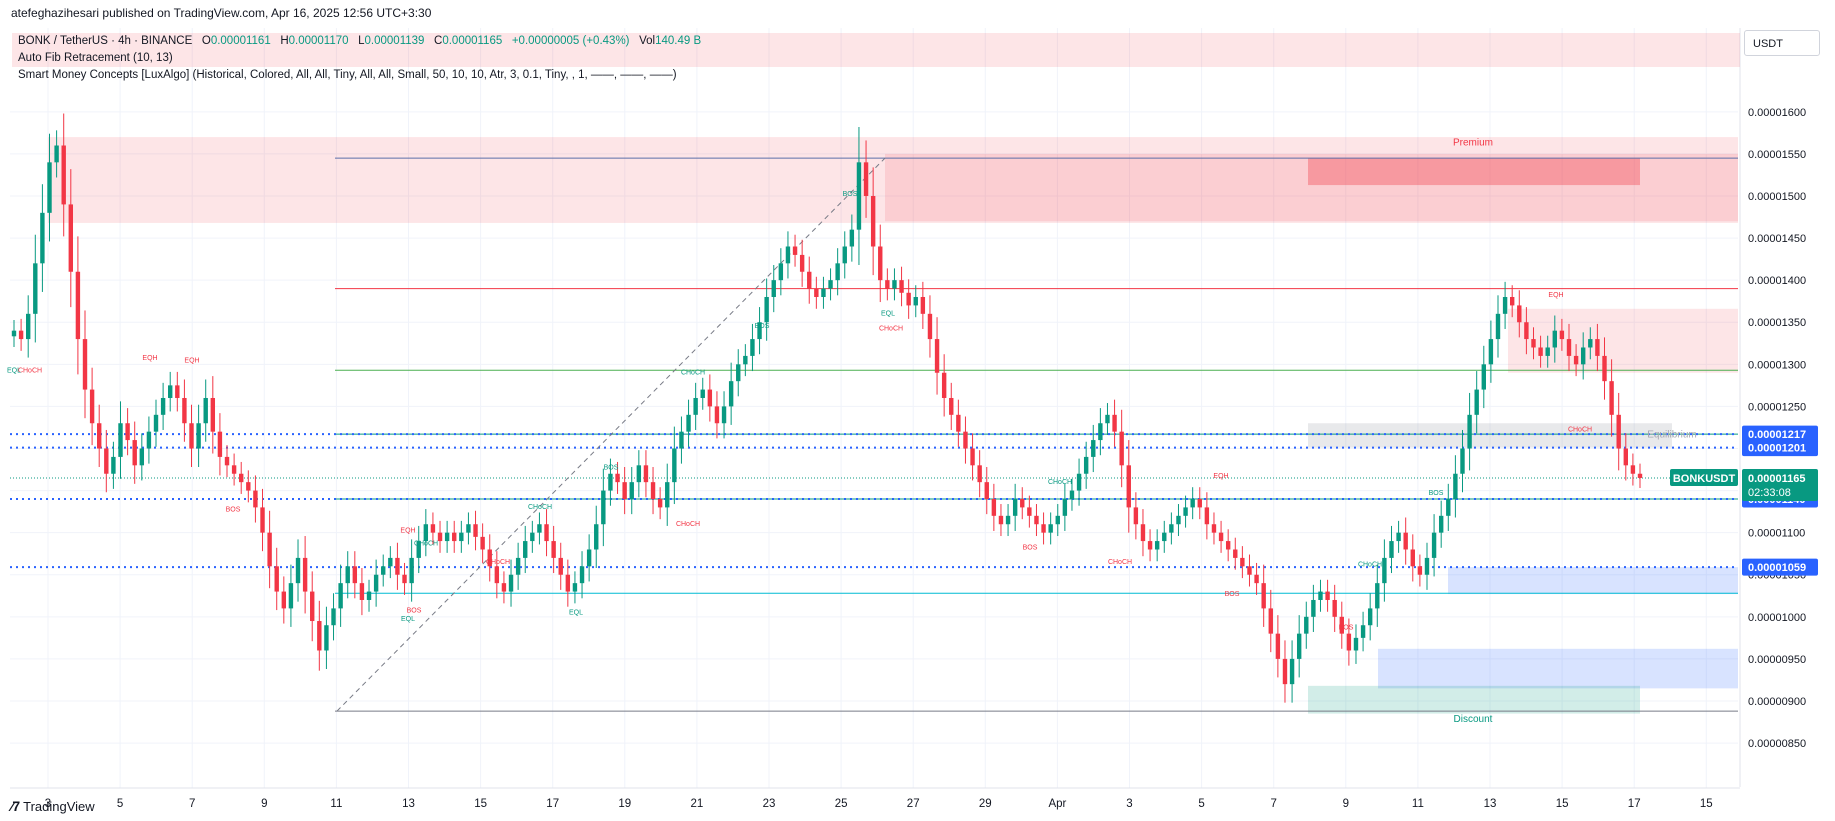 Image resolution: width=1835 pixels, height=821 pixels. Describe the element at coordinates (876, 58) in the screenshot. I see `indicator-fib-row: Auto Fib Retracement (10, 13)` at that location.